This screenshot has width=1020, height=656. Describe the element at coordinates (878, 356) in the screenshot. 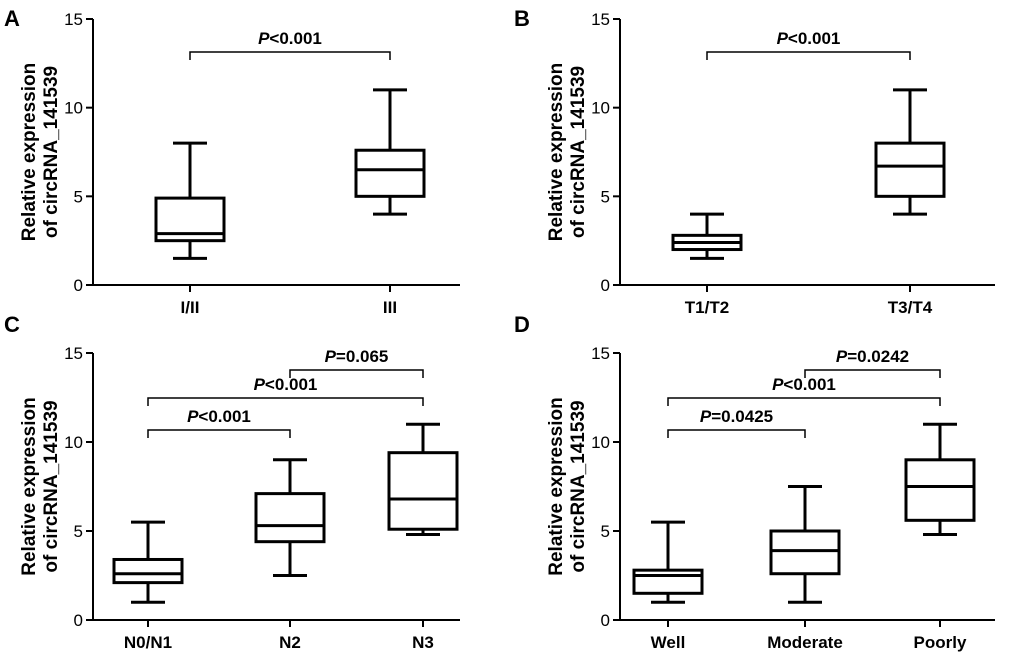

I see `p-value: =0.0242` at that location.